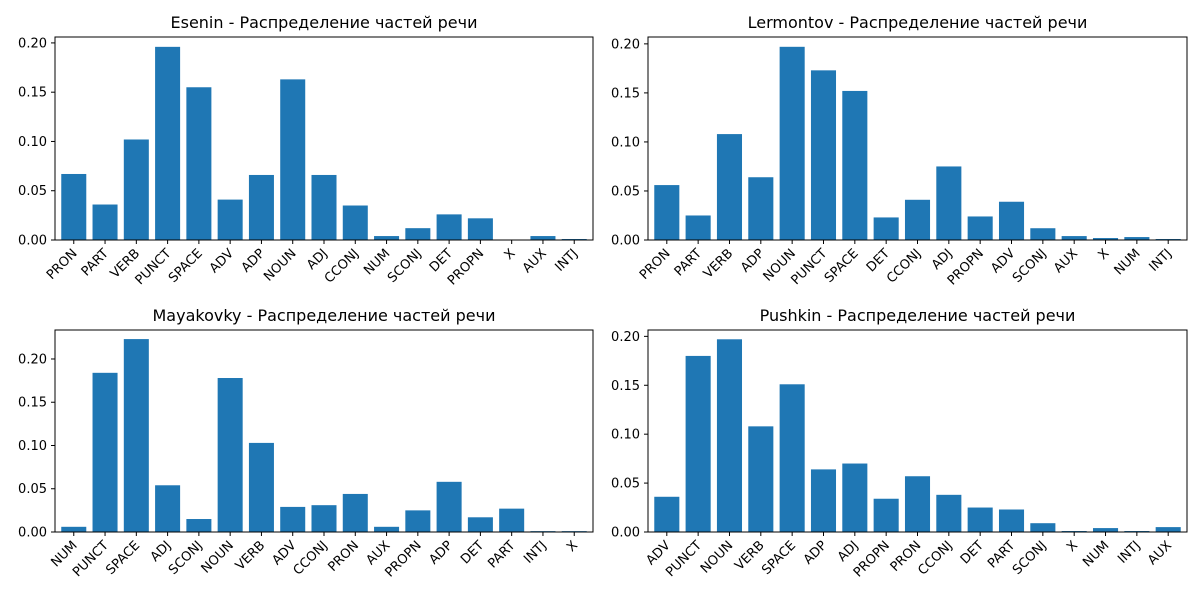  Describe the element at coordinates (1128, 262) in the screenshot. I see `x-tick-label: NUM` at that location.